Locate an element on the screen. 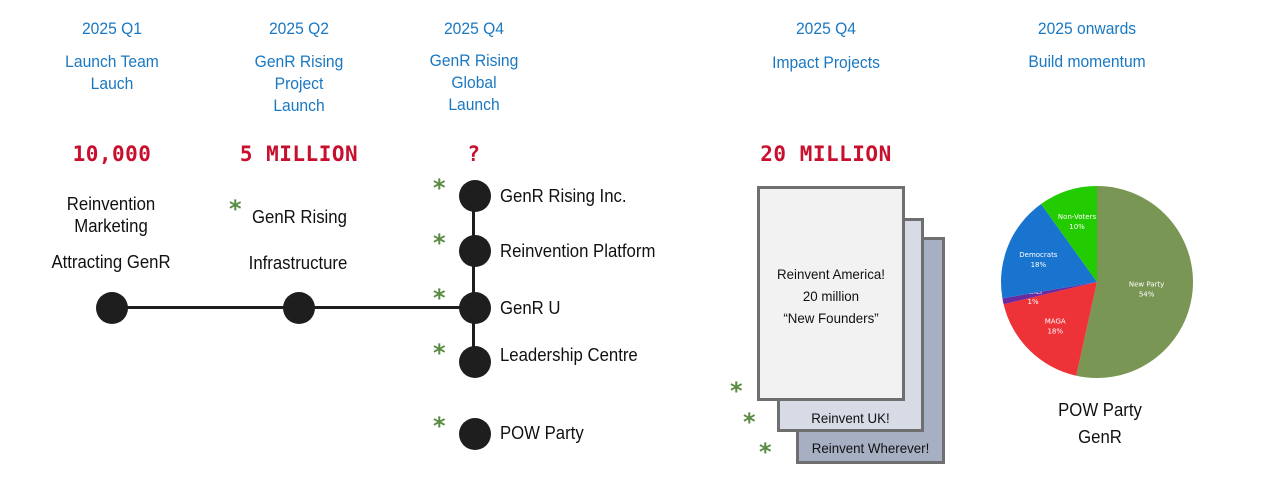 This screenshot has width=1276, height=496. q1-label-line3: Attracting GenR is located at coordinates (111, 262).